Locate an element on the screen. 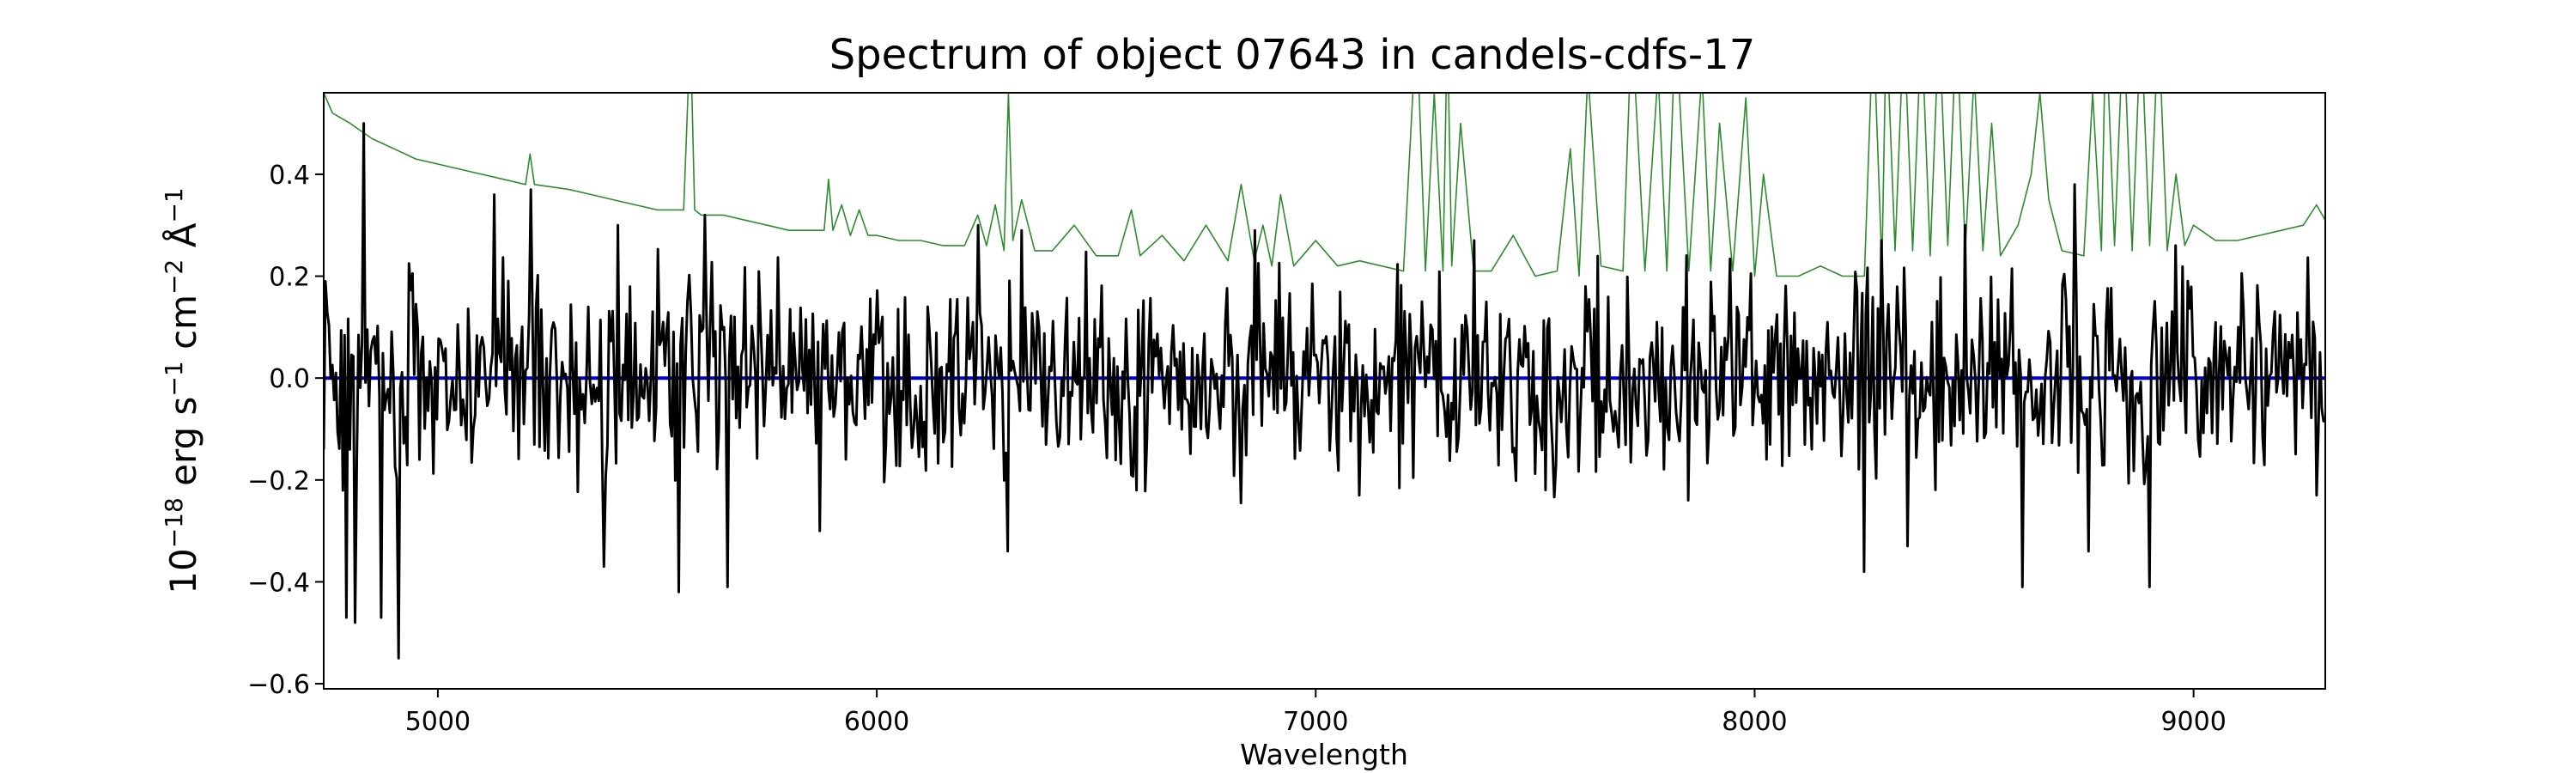  y-label-exp-4: −1 is located at coordinates (174, 204).